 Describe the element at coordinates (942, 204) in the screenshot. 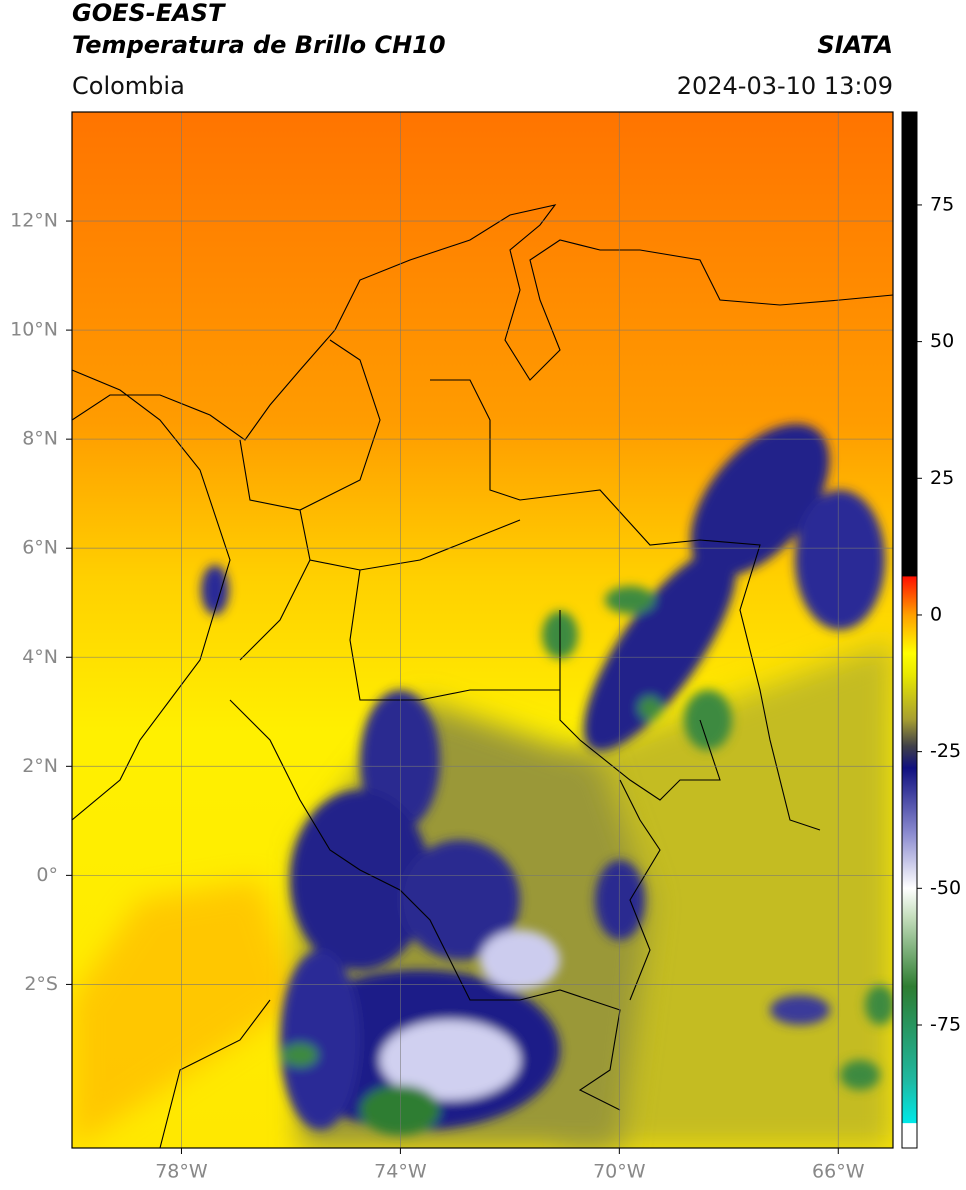

I see `colorbar-tick-label: 75` at that location.